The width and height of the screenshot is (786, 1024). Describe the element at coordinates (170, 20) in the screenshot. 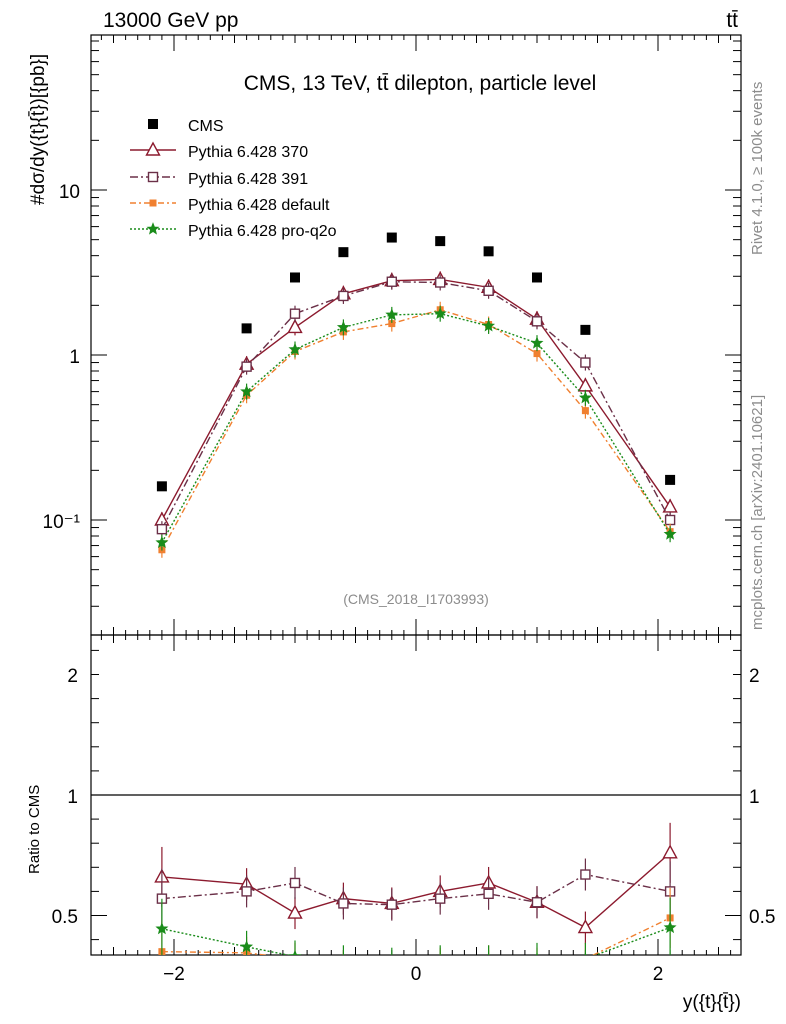

I see `energy-label: 13000 GeV pp` at that location.